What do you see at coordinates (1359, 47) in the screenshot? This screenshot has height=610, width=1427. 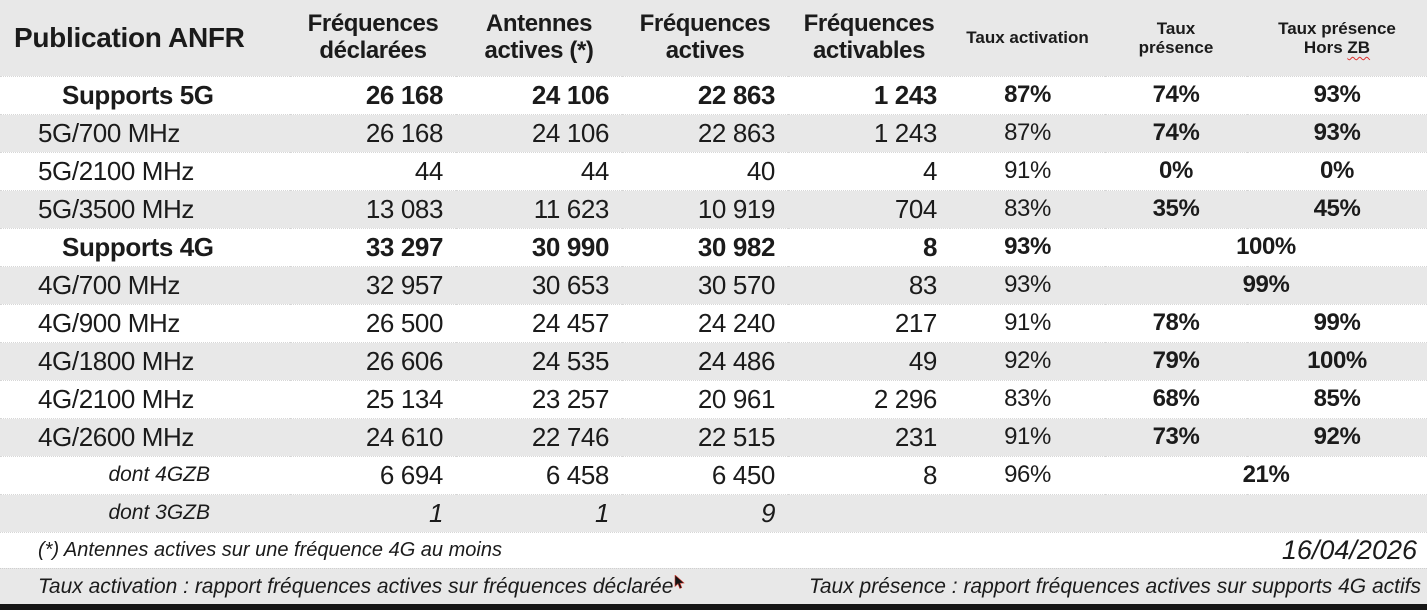 I see `zb-misspelling-highlight: ZB` at bounding box center [1359, 47].